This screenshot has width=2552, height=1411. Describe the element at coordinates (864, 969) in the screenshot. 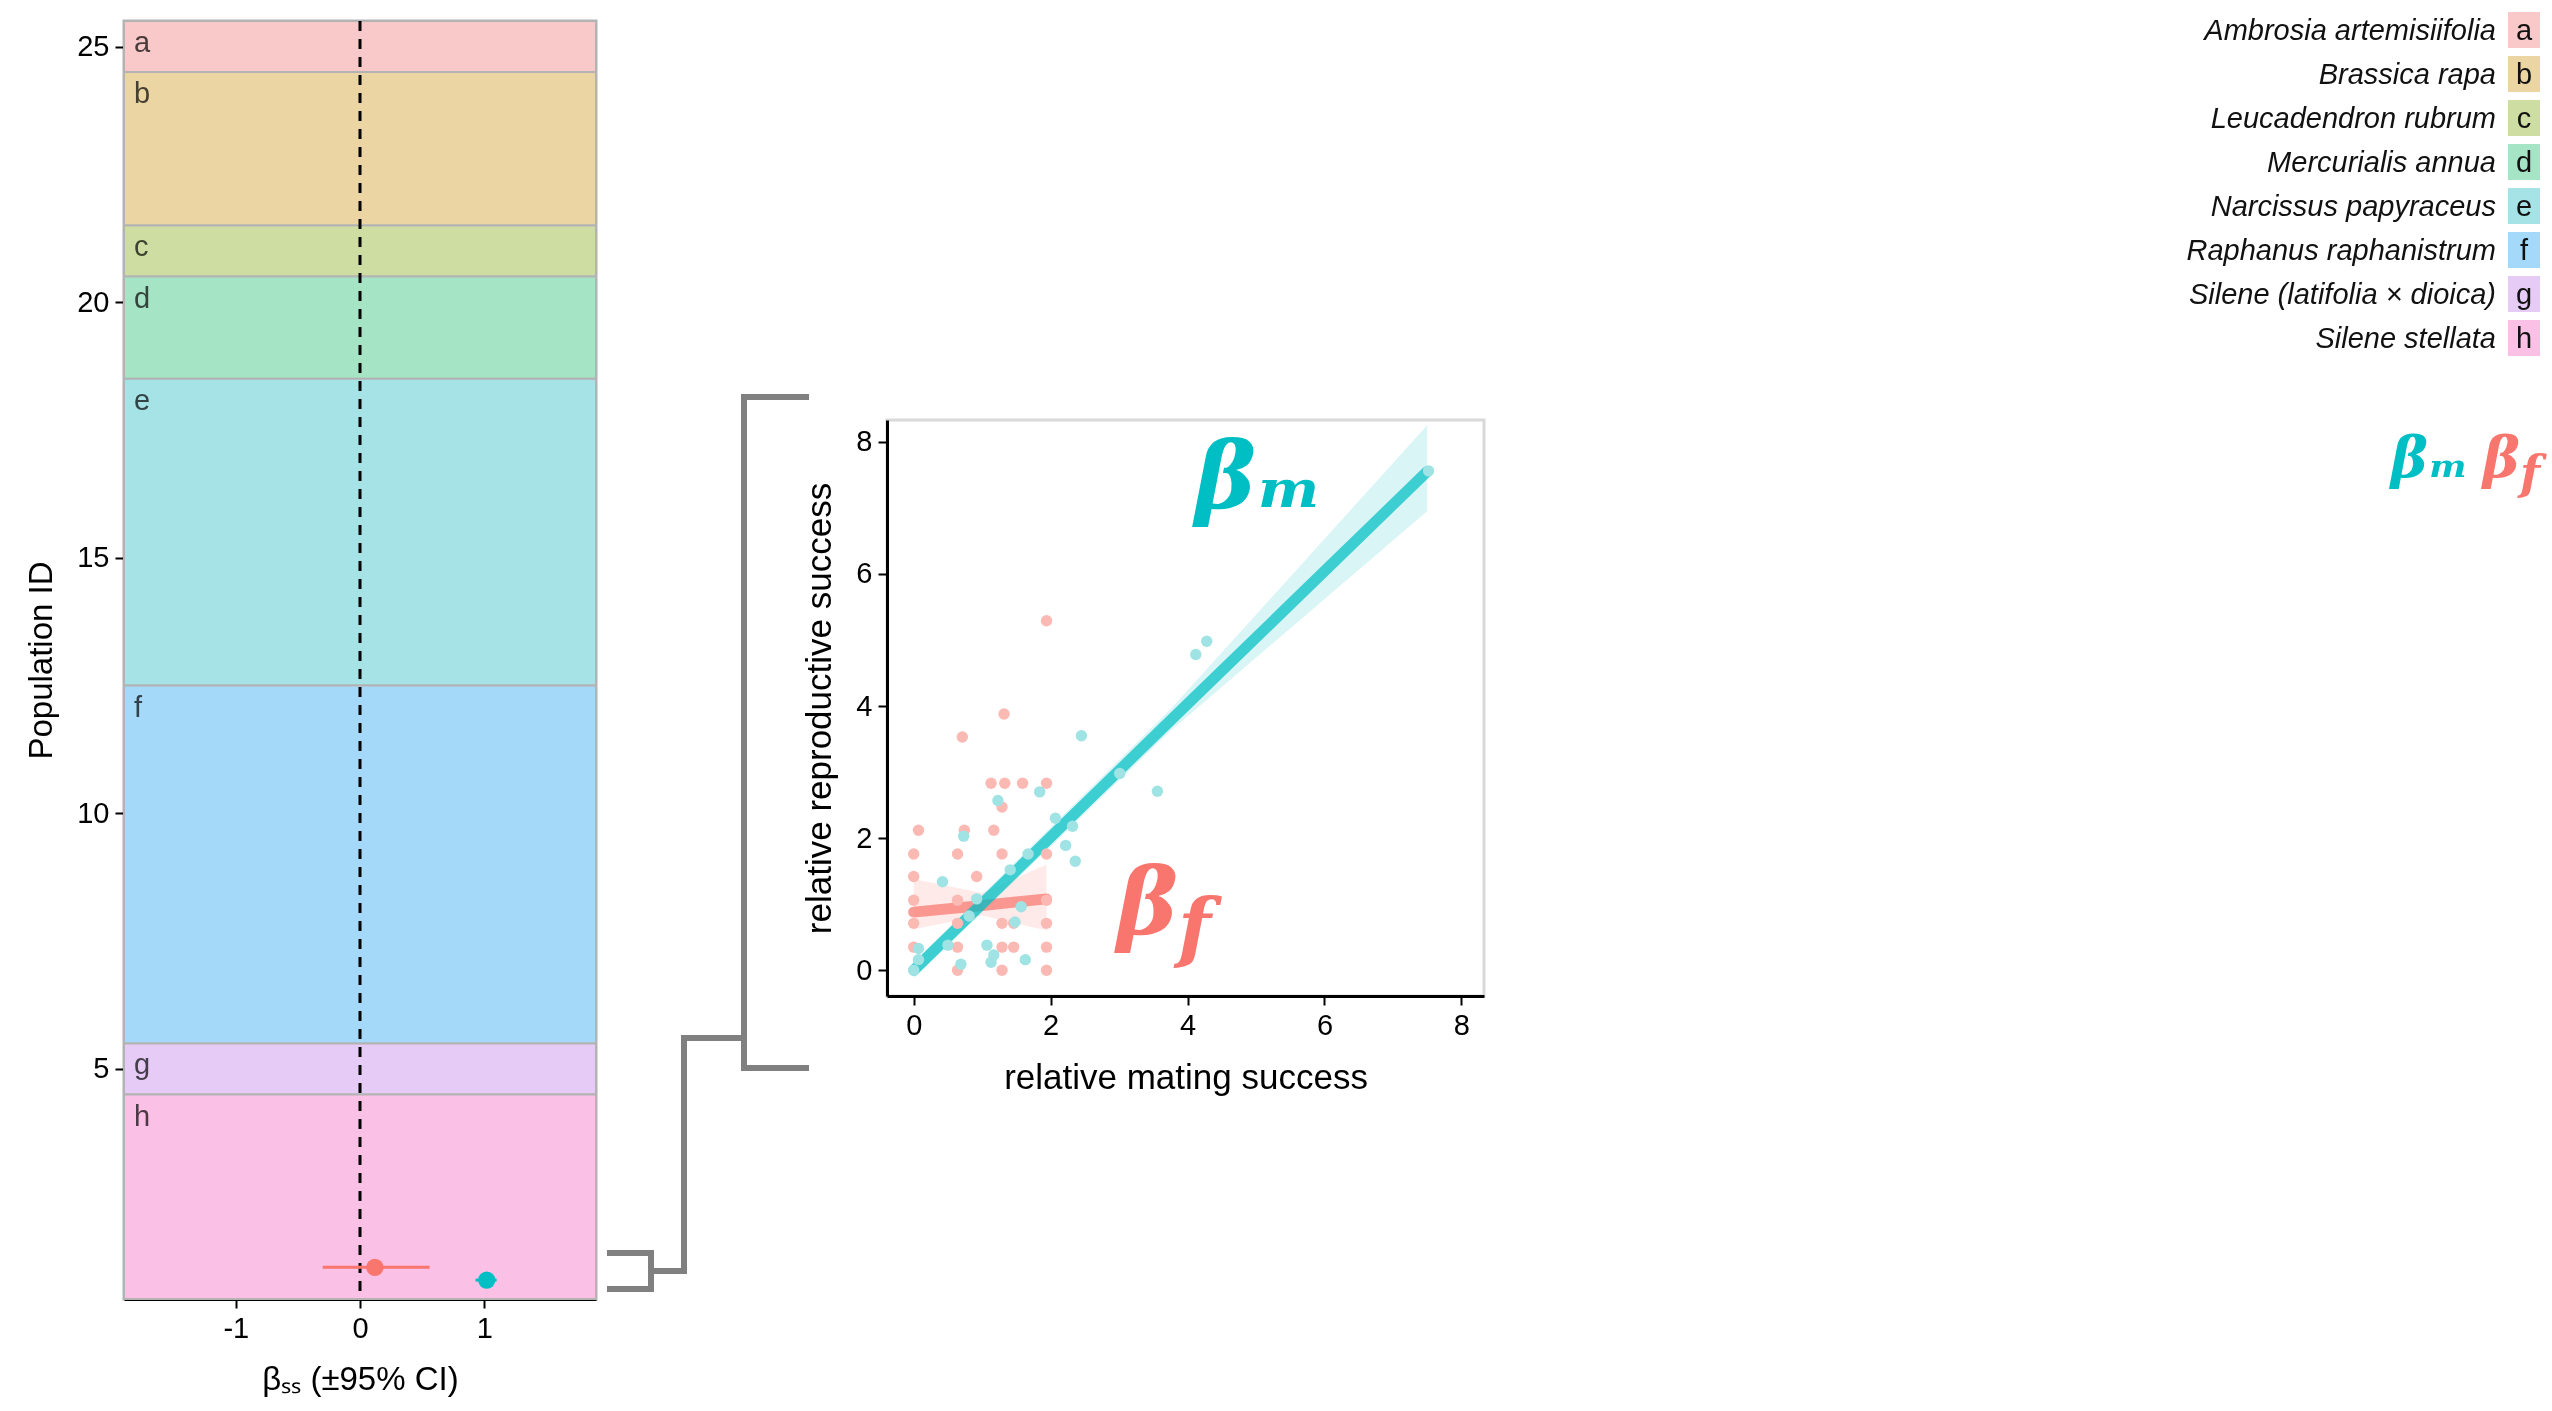

I see `y-tick-label: 0` at that location.